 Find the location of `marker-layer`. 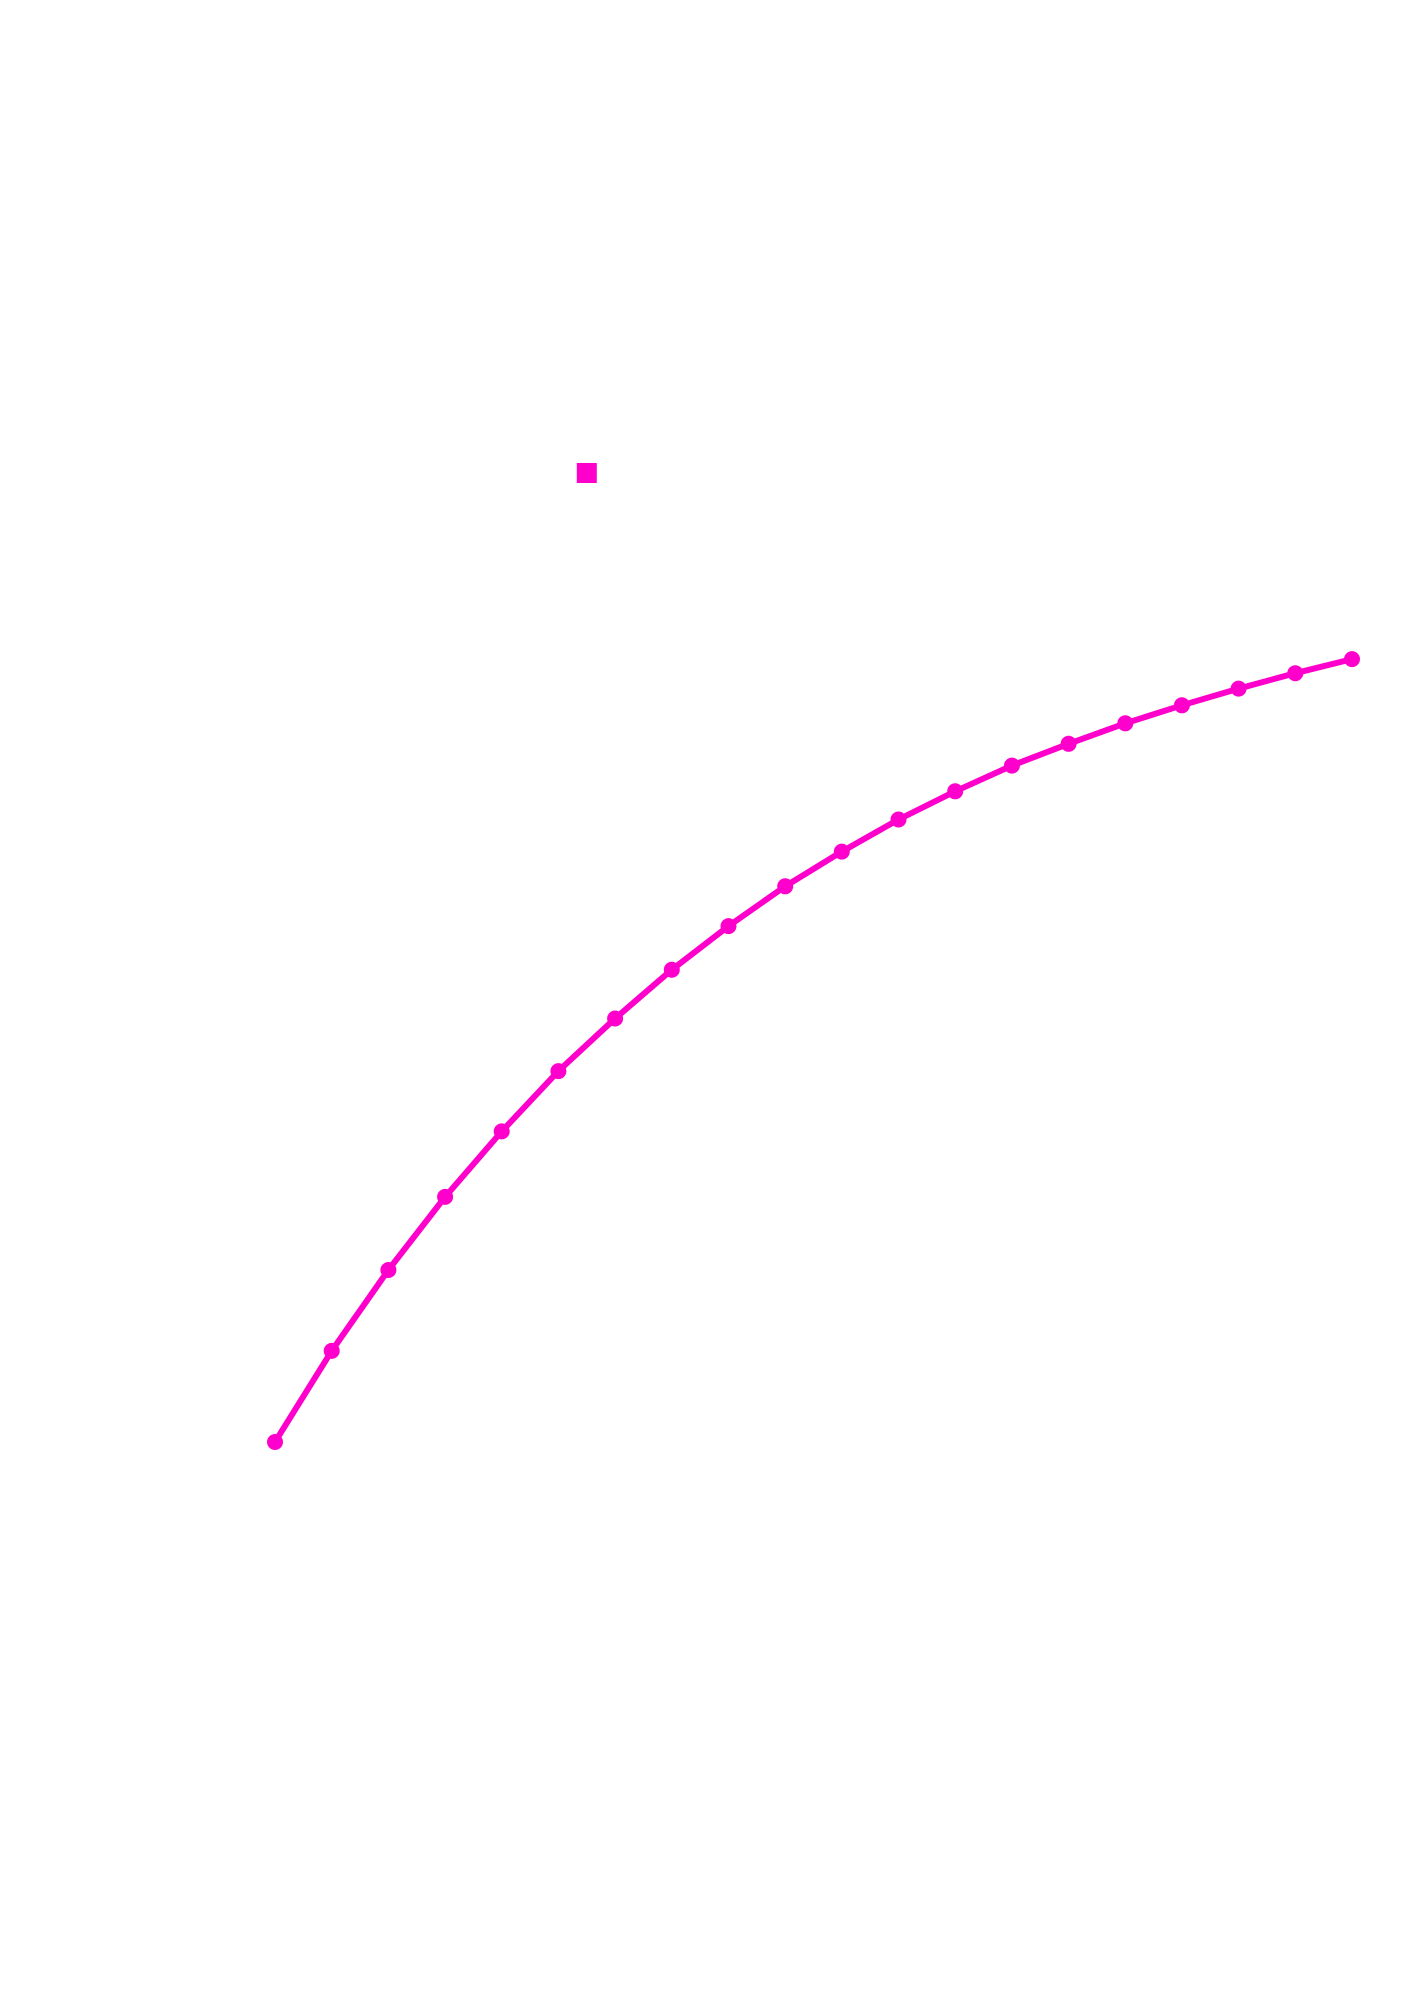

marker-layer is located at coordinates (586, 473).